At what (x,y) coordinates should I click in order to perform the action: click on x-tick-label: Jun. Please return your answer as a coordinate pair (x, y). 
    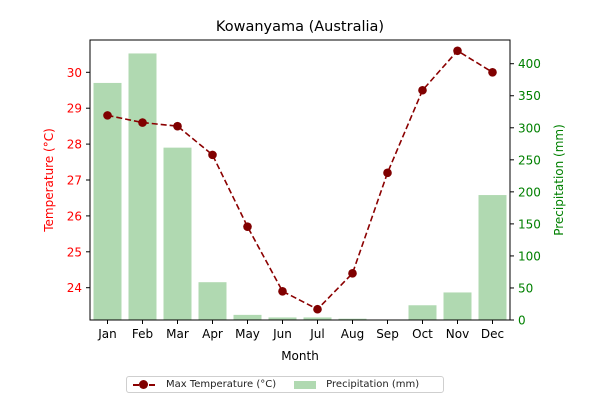
    Looking at the image, I should click on (282, 334).